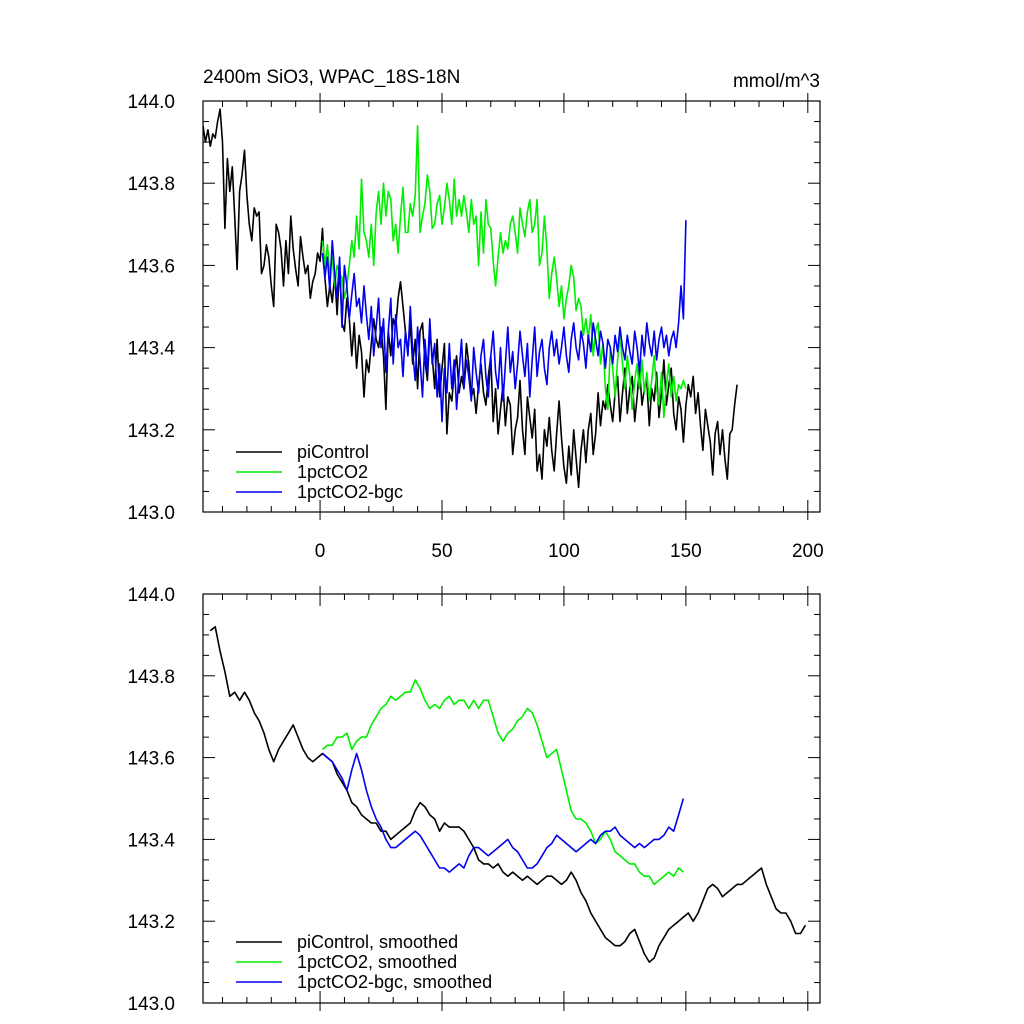 The width and height of the screenshot is (1024, 1024). I want to click on legend-label: 1pctCO2-bgc, smoothed, so click(394, 982).